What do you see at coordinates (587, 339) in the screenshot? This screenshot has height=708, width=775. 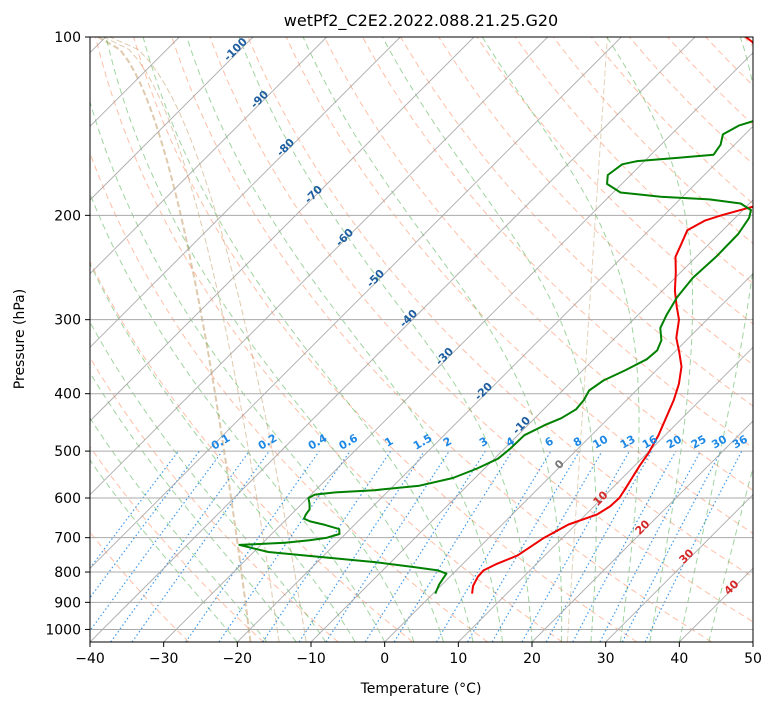 I see `ccl-curve` at bounding box center [587, 339].